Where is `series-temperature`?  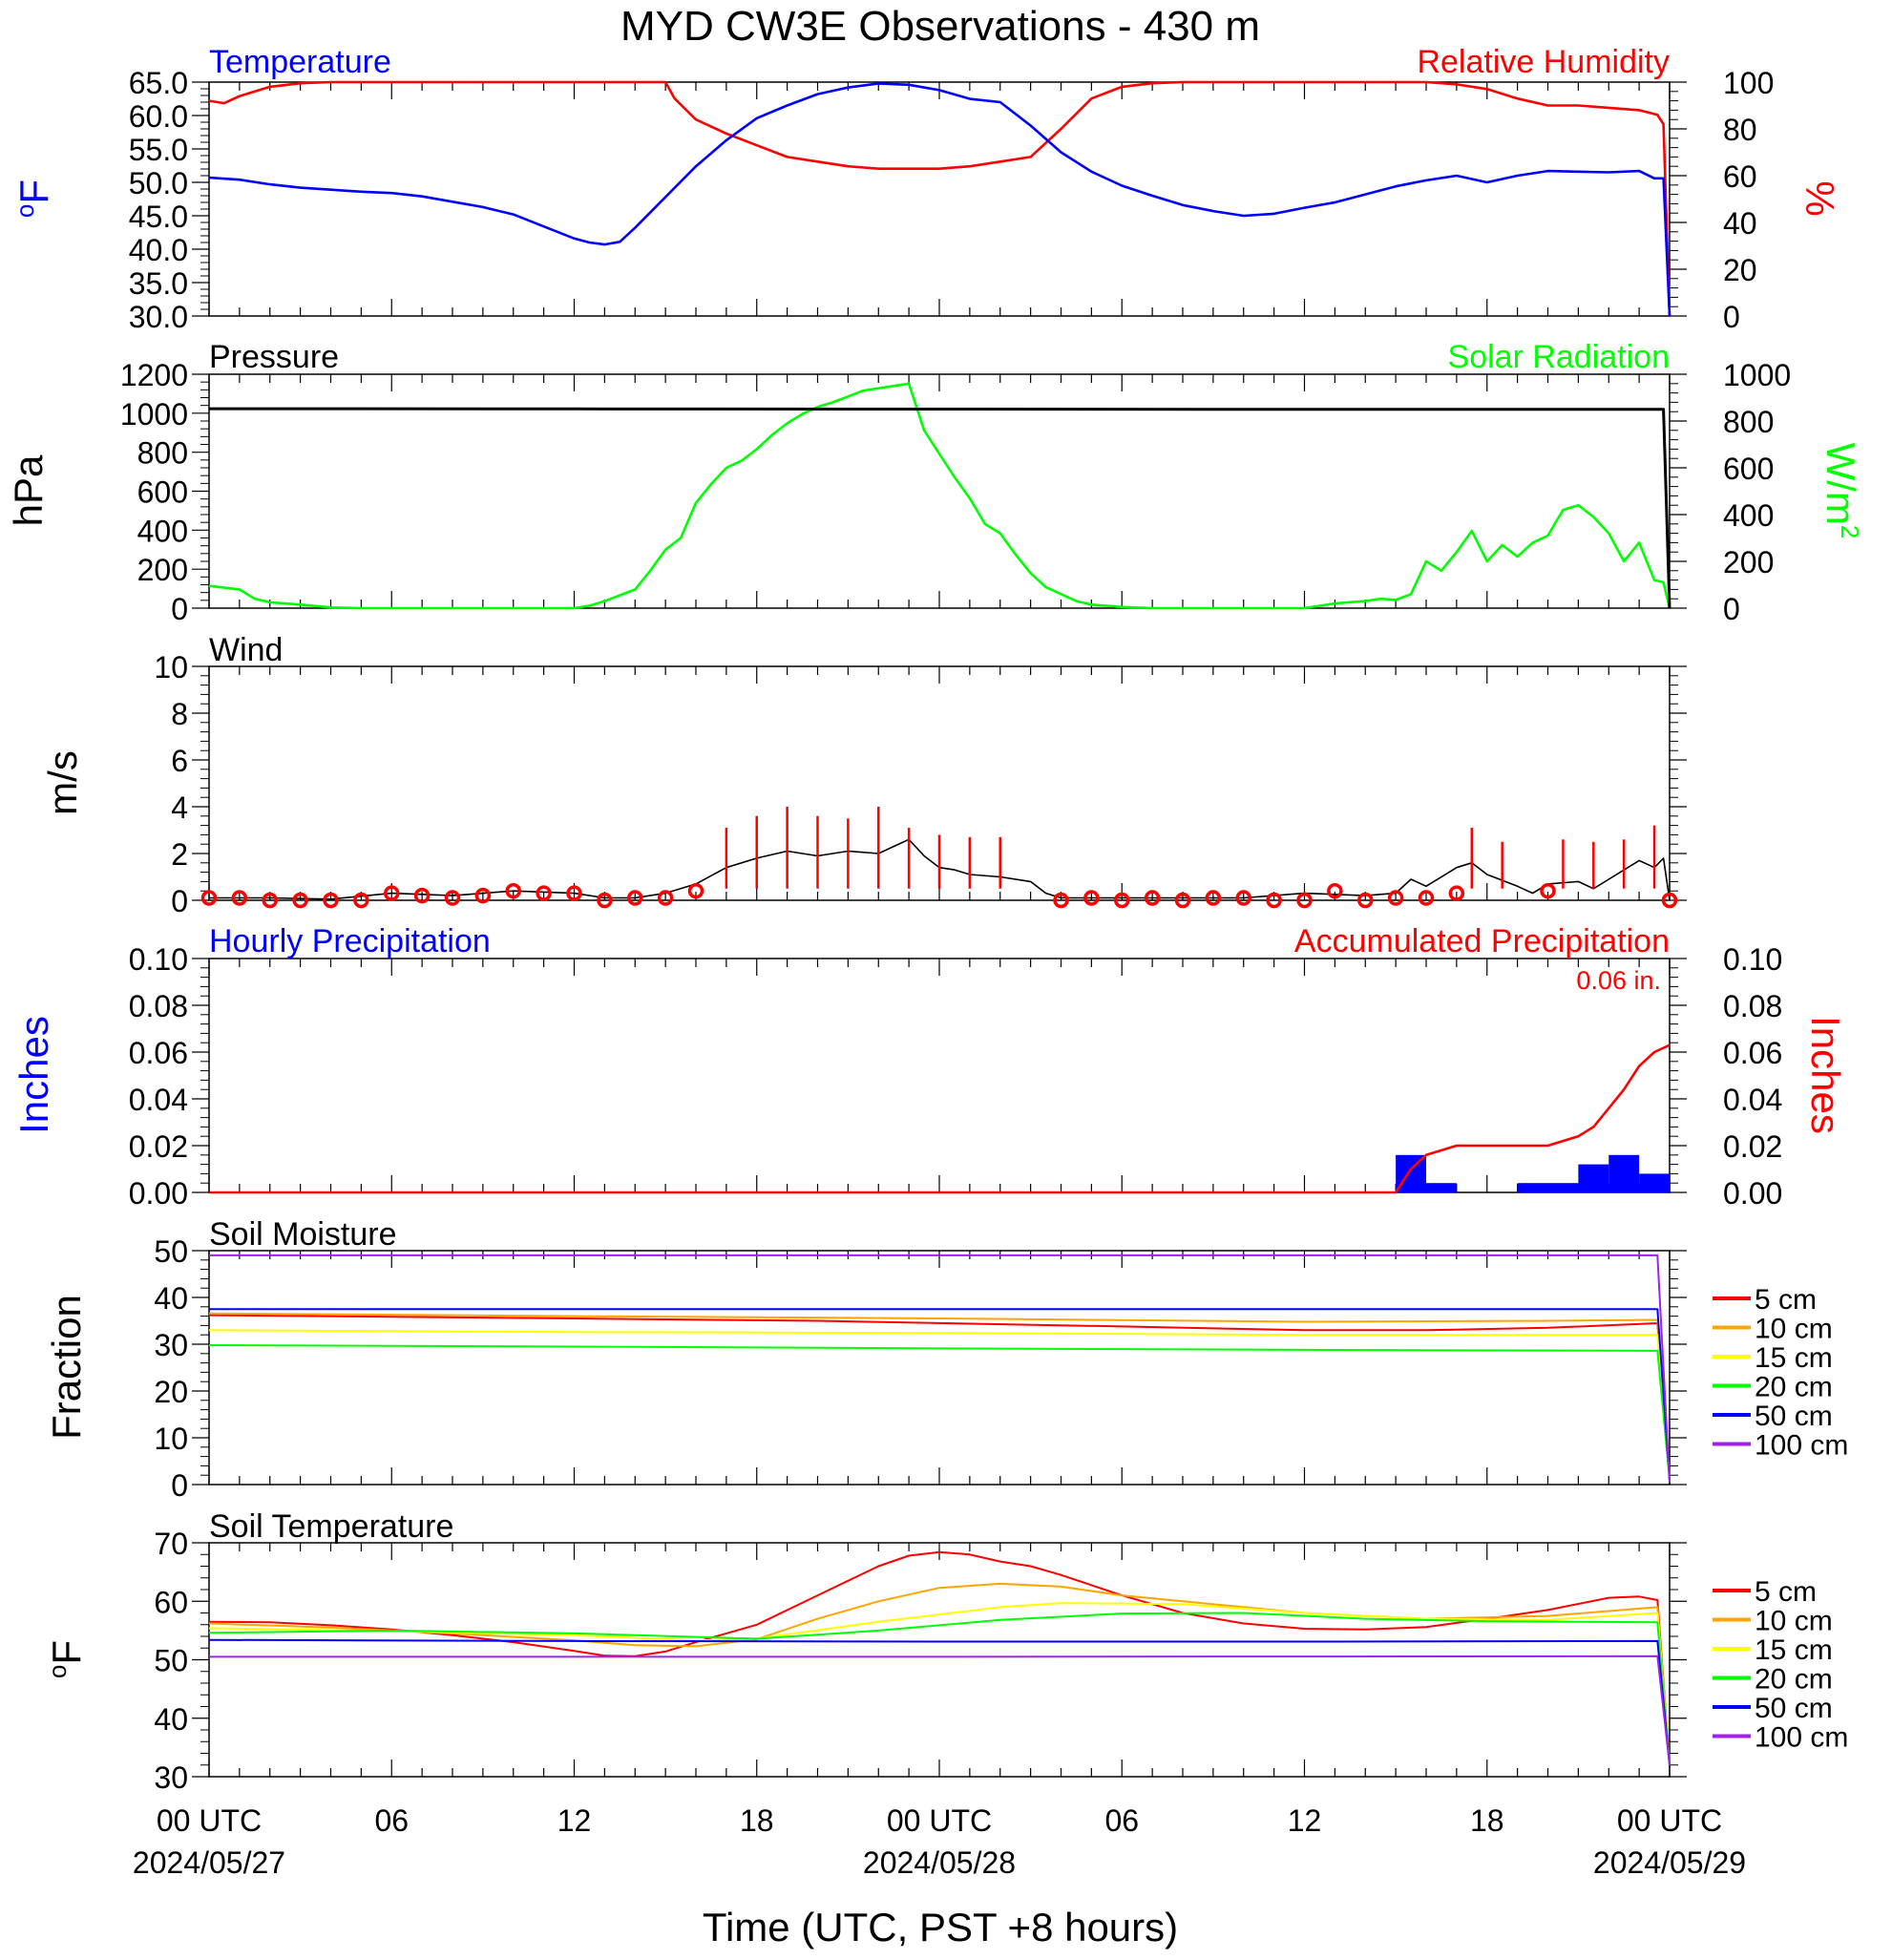 series-temperature is located at coordinates (939, 199).